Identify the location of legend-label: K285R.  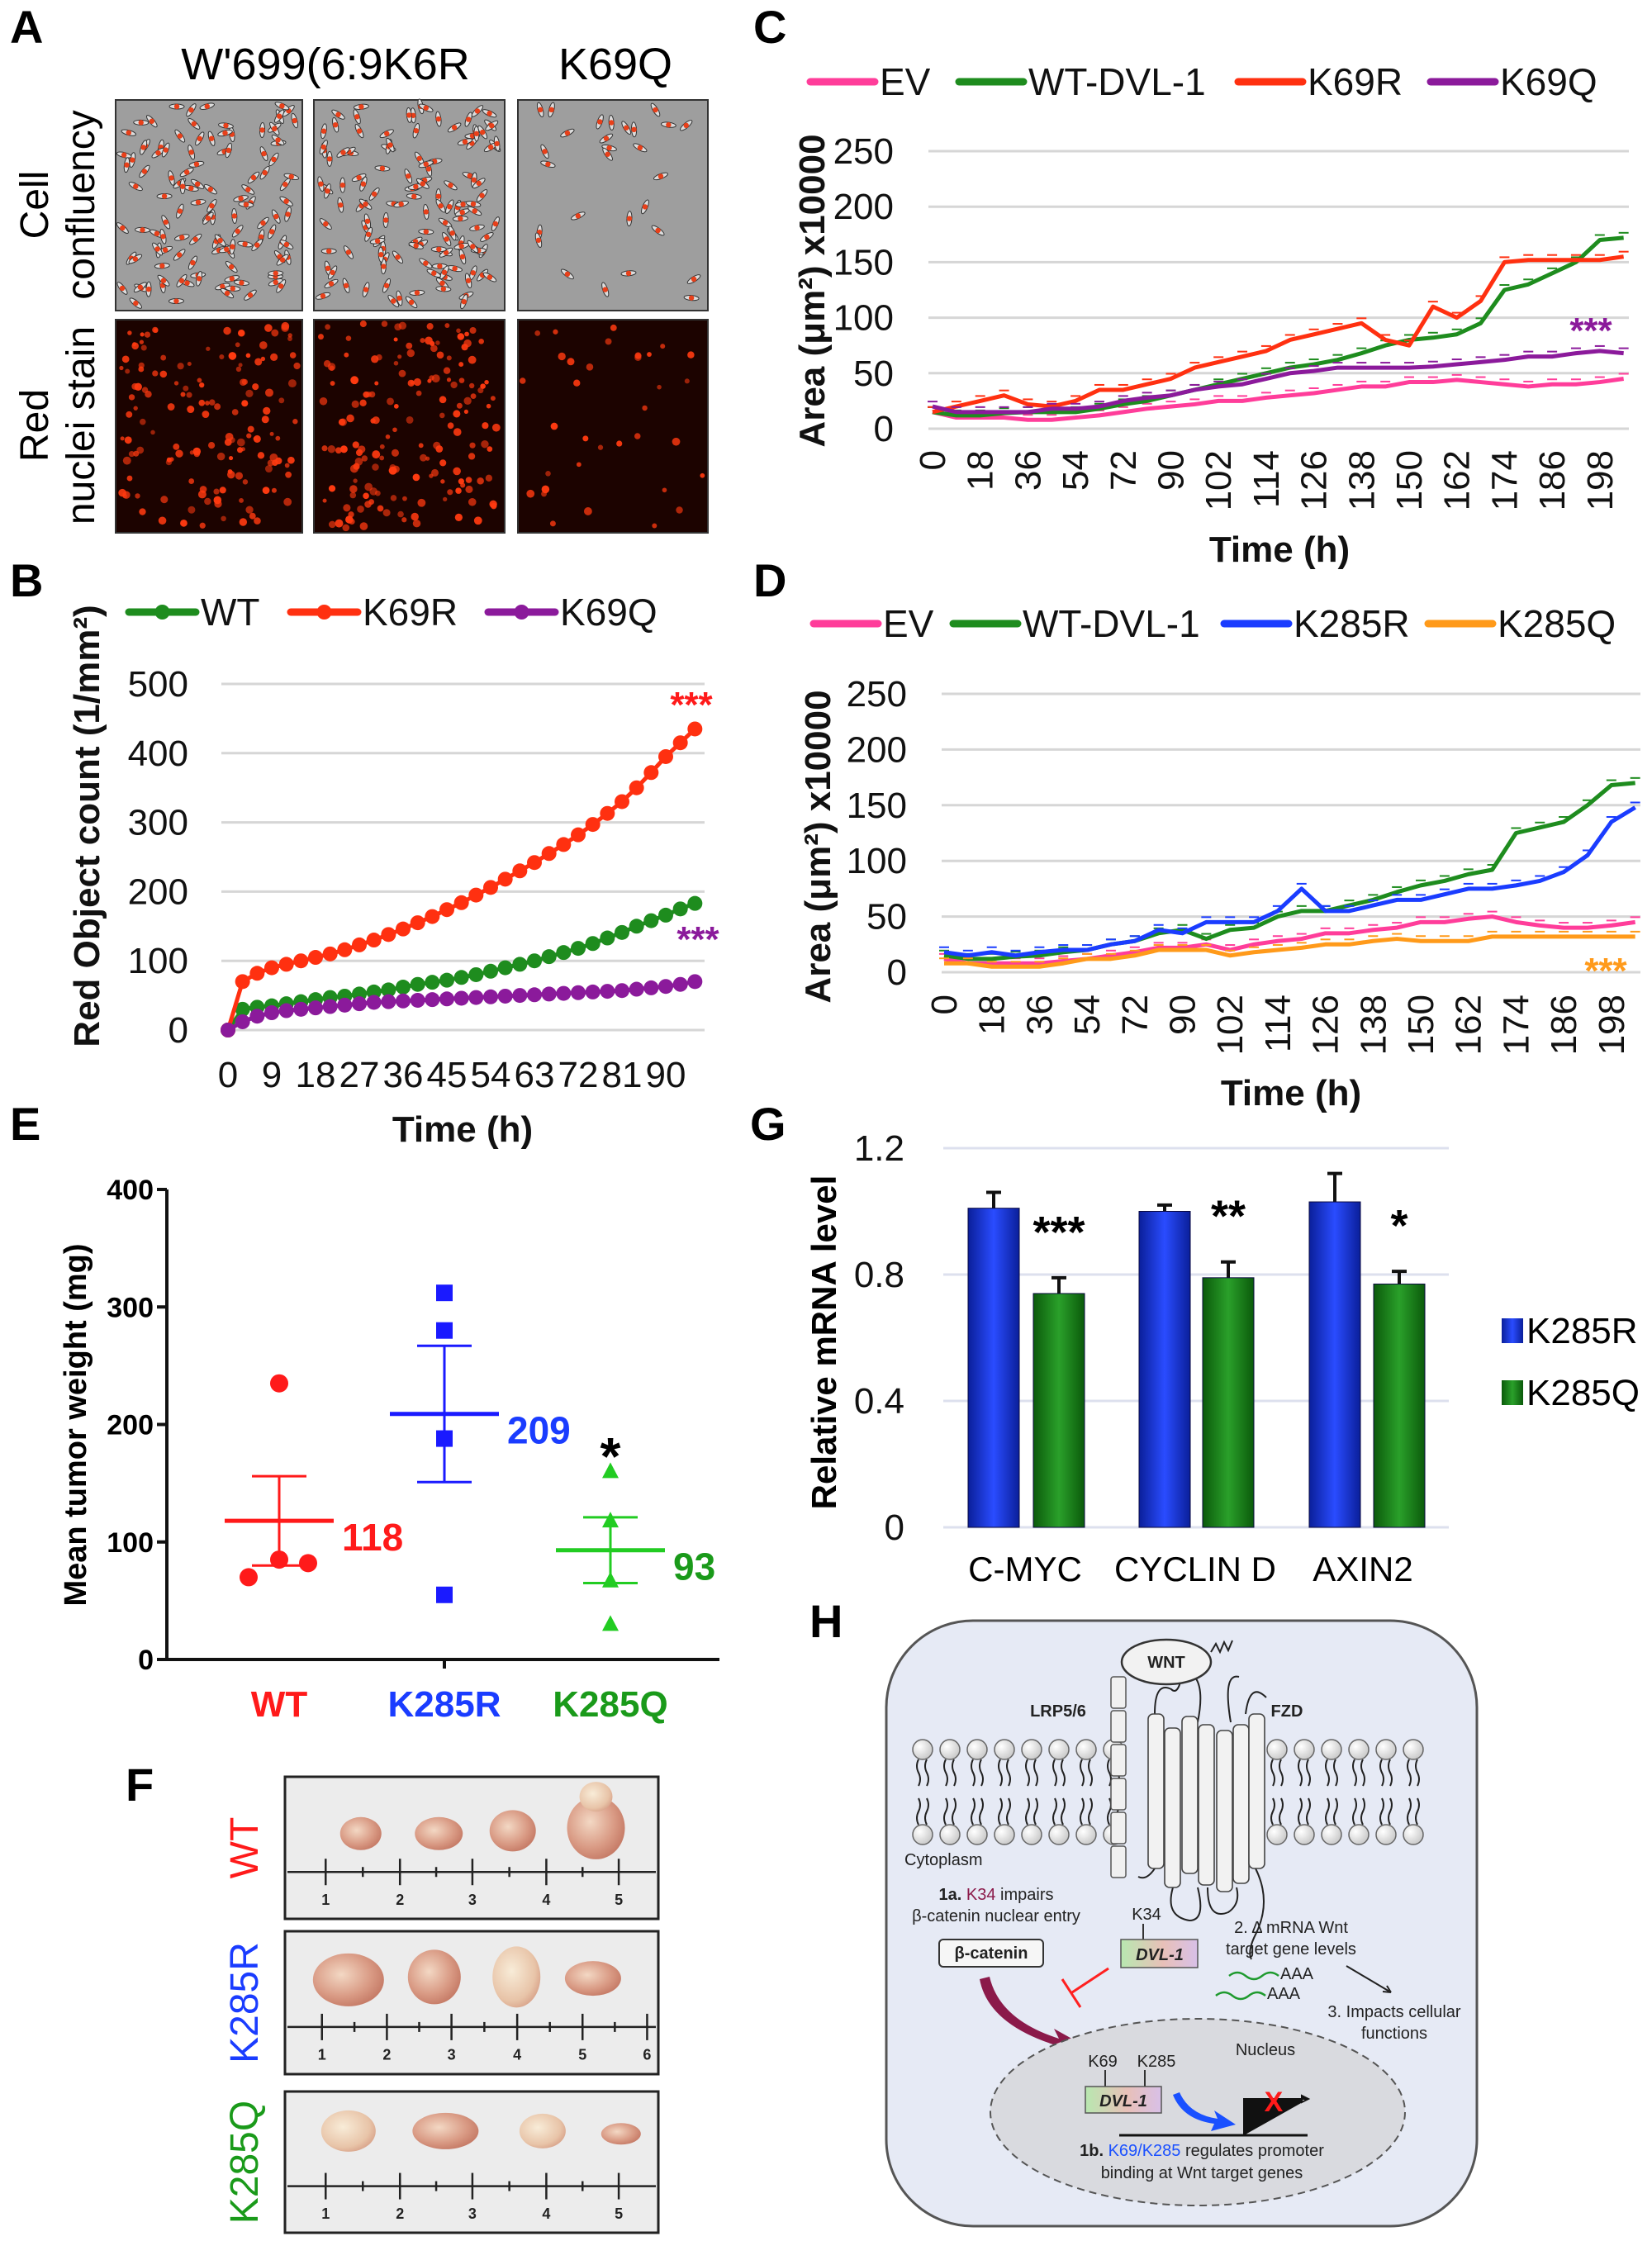
(1582, 1331).